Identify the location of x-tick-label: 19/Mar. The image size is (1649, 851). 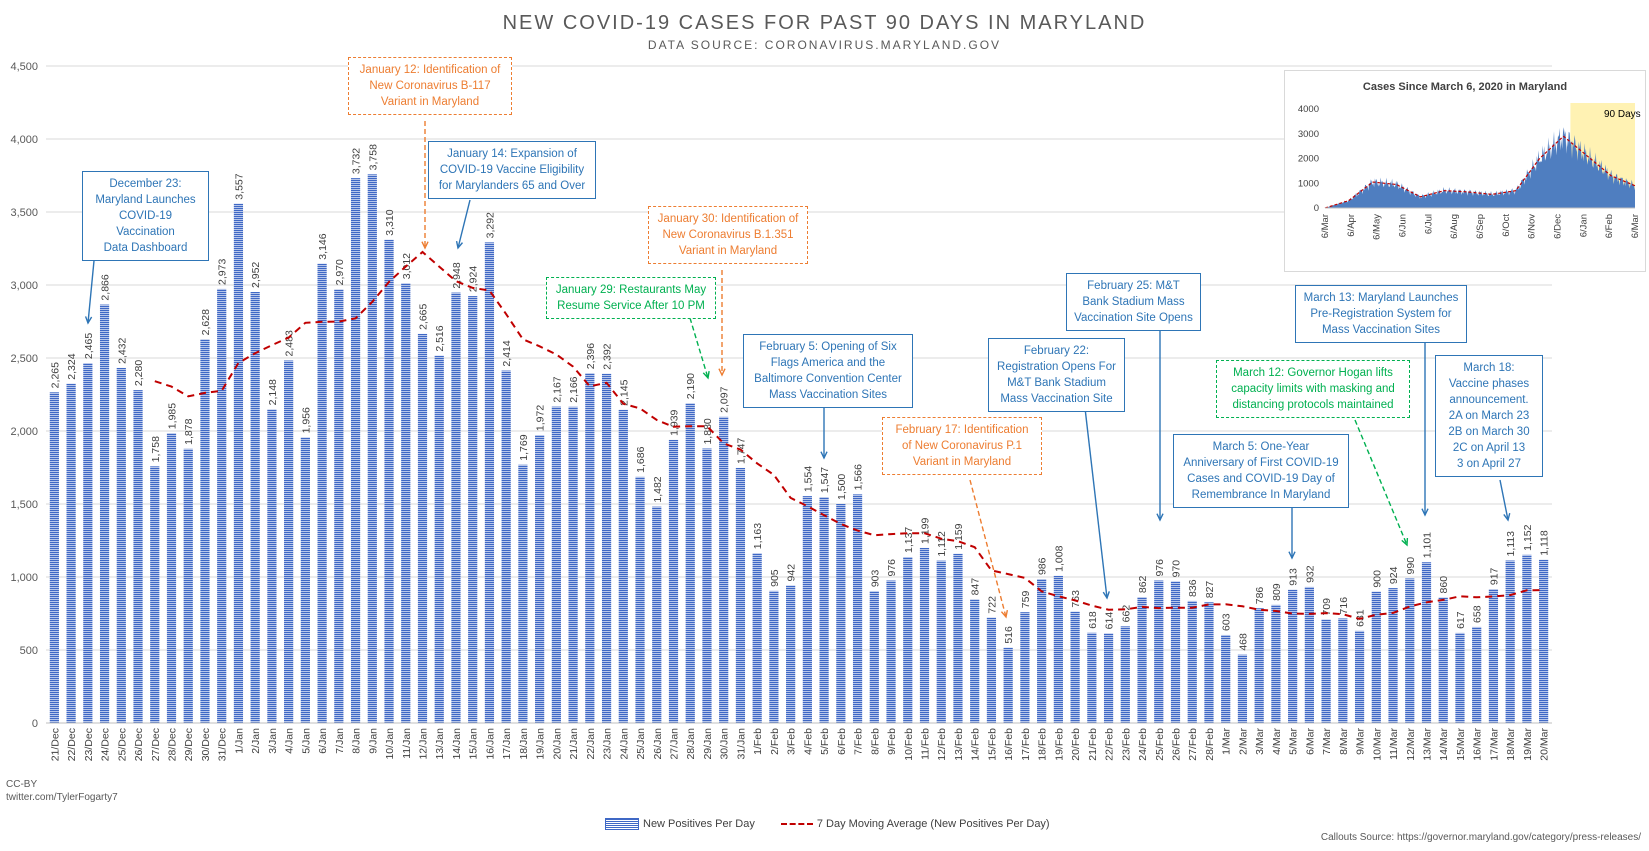
(1528, 744).